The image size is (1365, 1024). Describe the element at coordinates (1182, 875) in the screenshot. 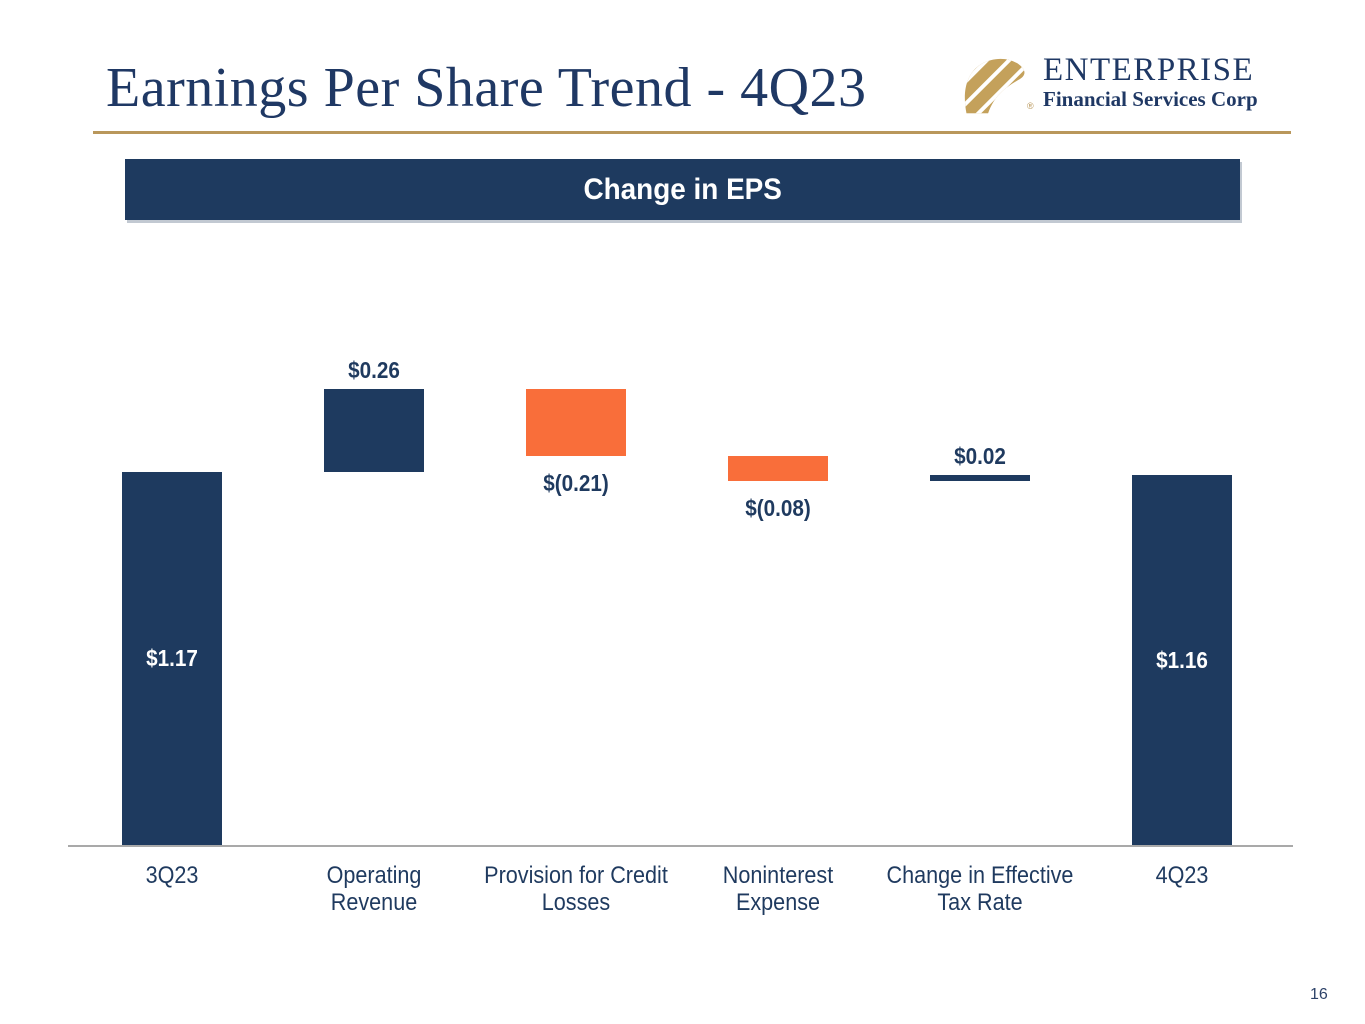

I see `category-label: 4Q23` at that location.